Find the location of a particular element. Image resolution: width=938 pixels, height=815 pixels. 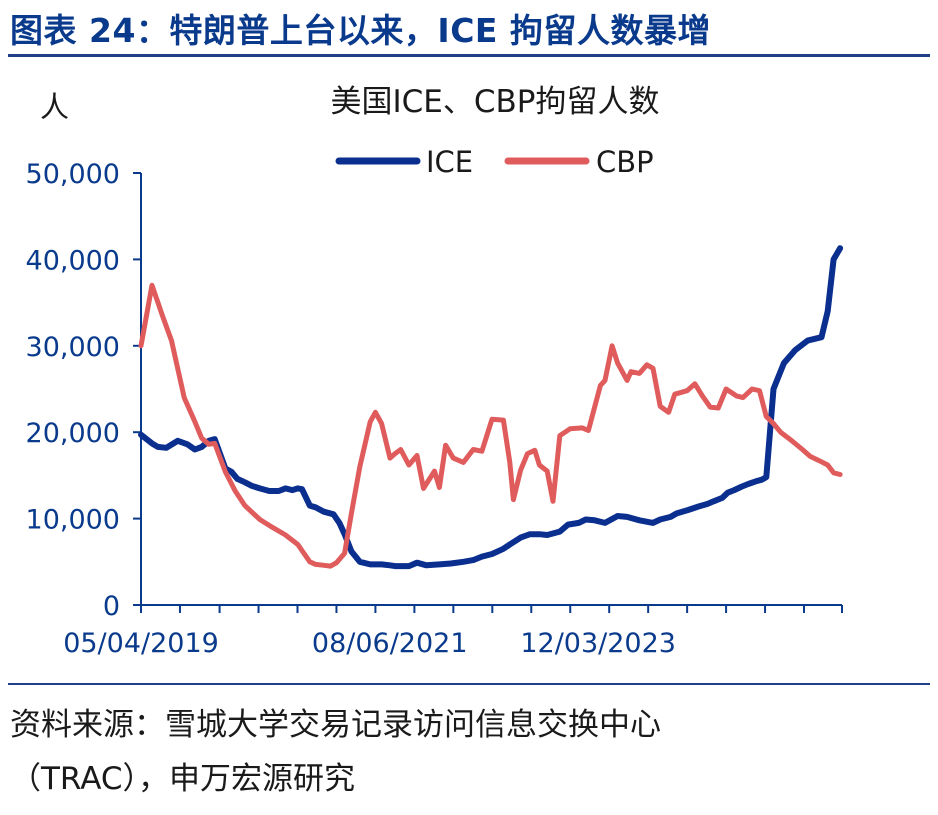

x-axis: 05/04/2019 08/06/2021 12/03/2023 is located at coordinates (453, 631).